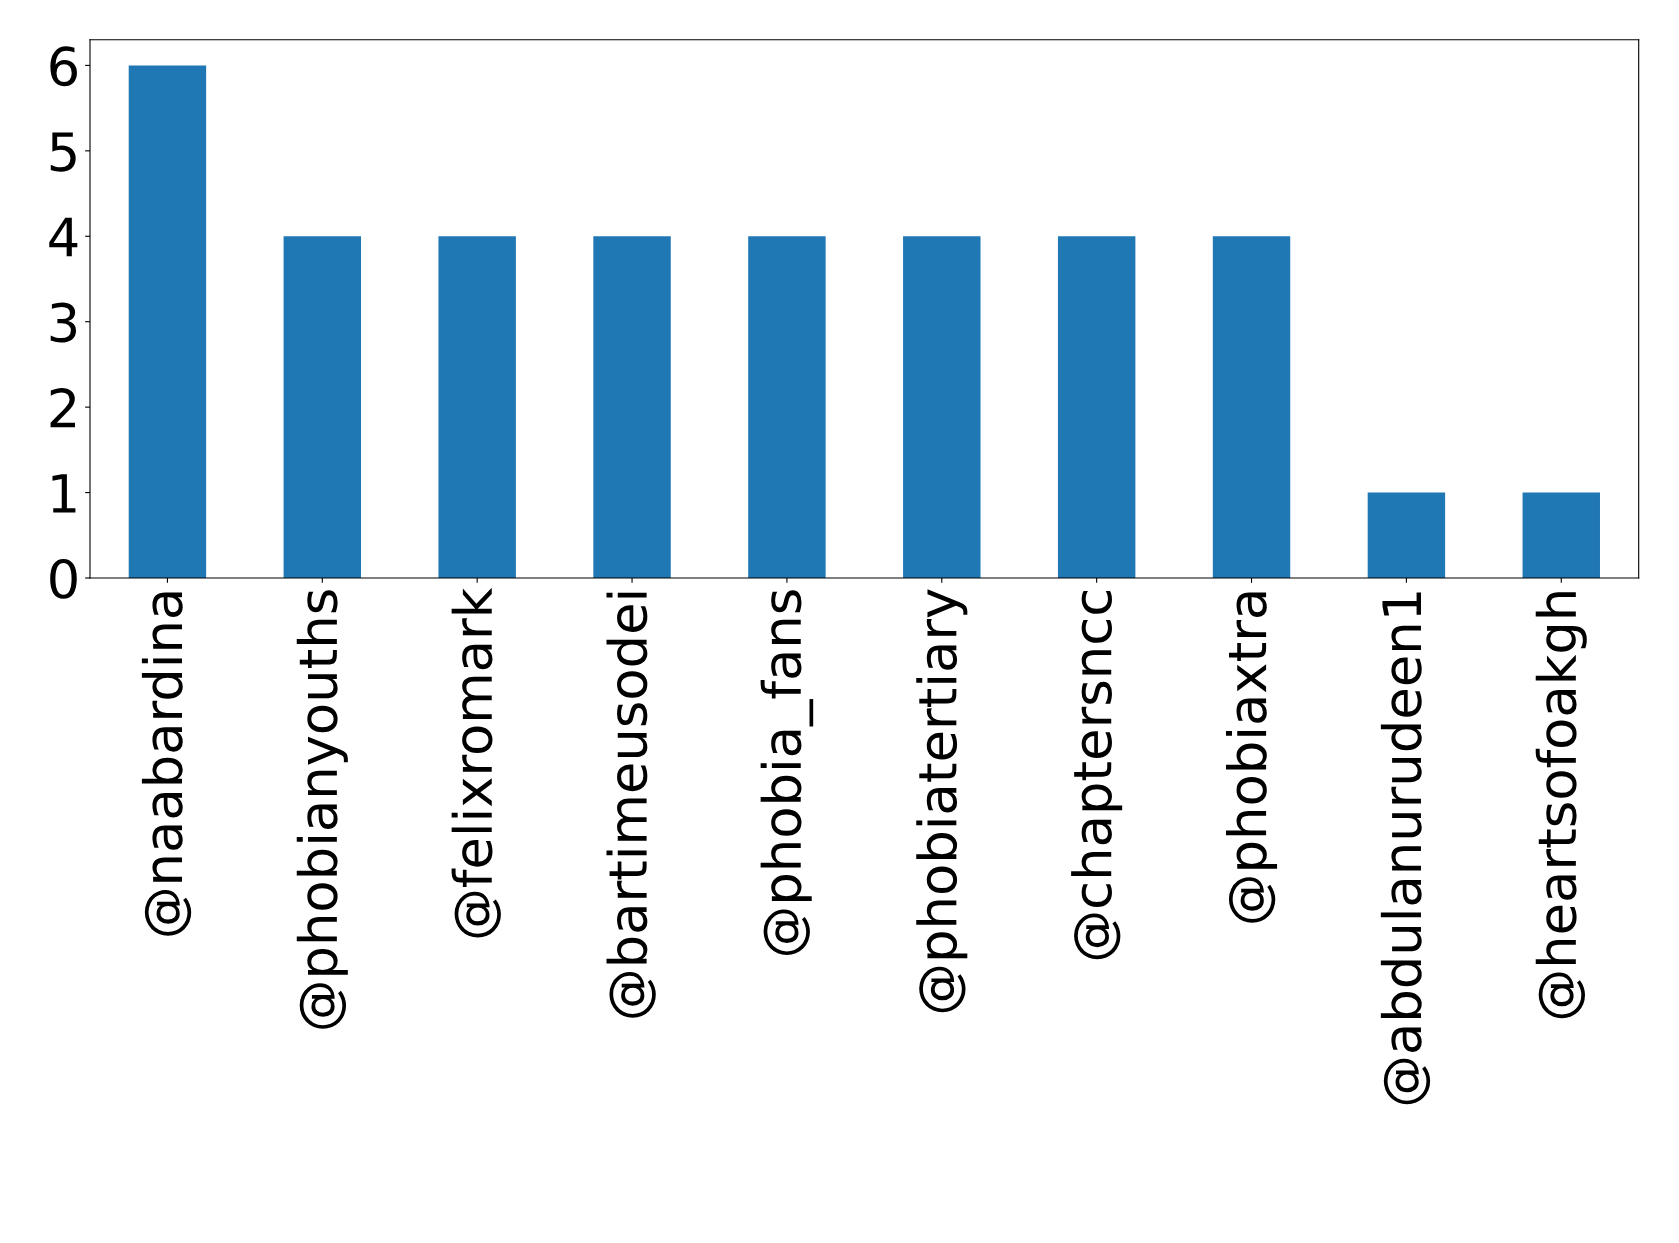 This screenshot has height=1243, width=1679. What do you see at coordinates (1405, 848) in the screenshot?
I see `x-tick-label: @abdulanurudeen1` at bounding box center [1405, 848].